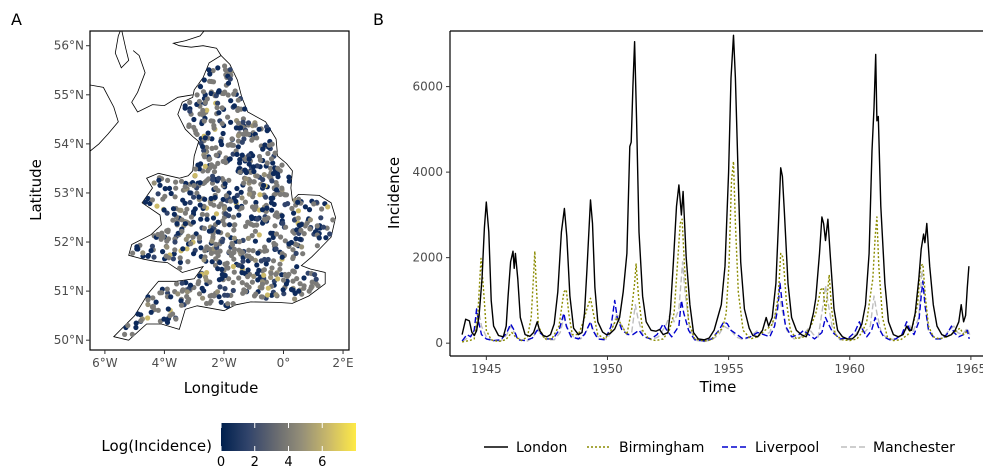 The height and width of the screenshot is (468, 983). What do you see at coordinates (661, 448) in the screenshot?
I see `legend-label-birmingham: Birmingham` at bounding box center [661, 448].